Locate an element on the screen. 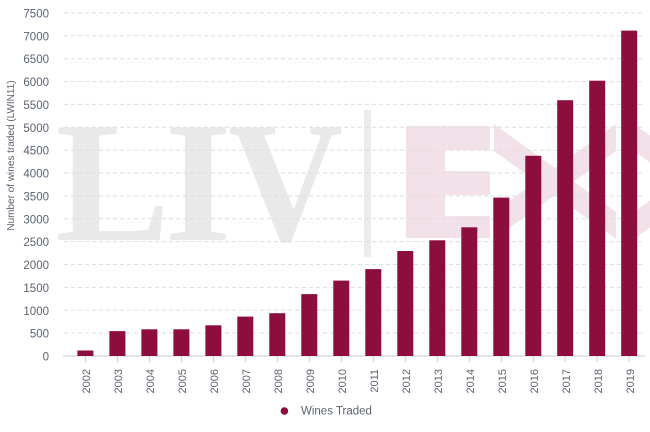 The width and height of the screenshot is (650, 432). svg-text: 6500 is located at coordinates (36, 60).